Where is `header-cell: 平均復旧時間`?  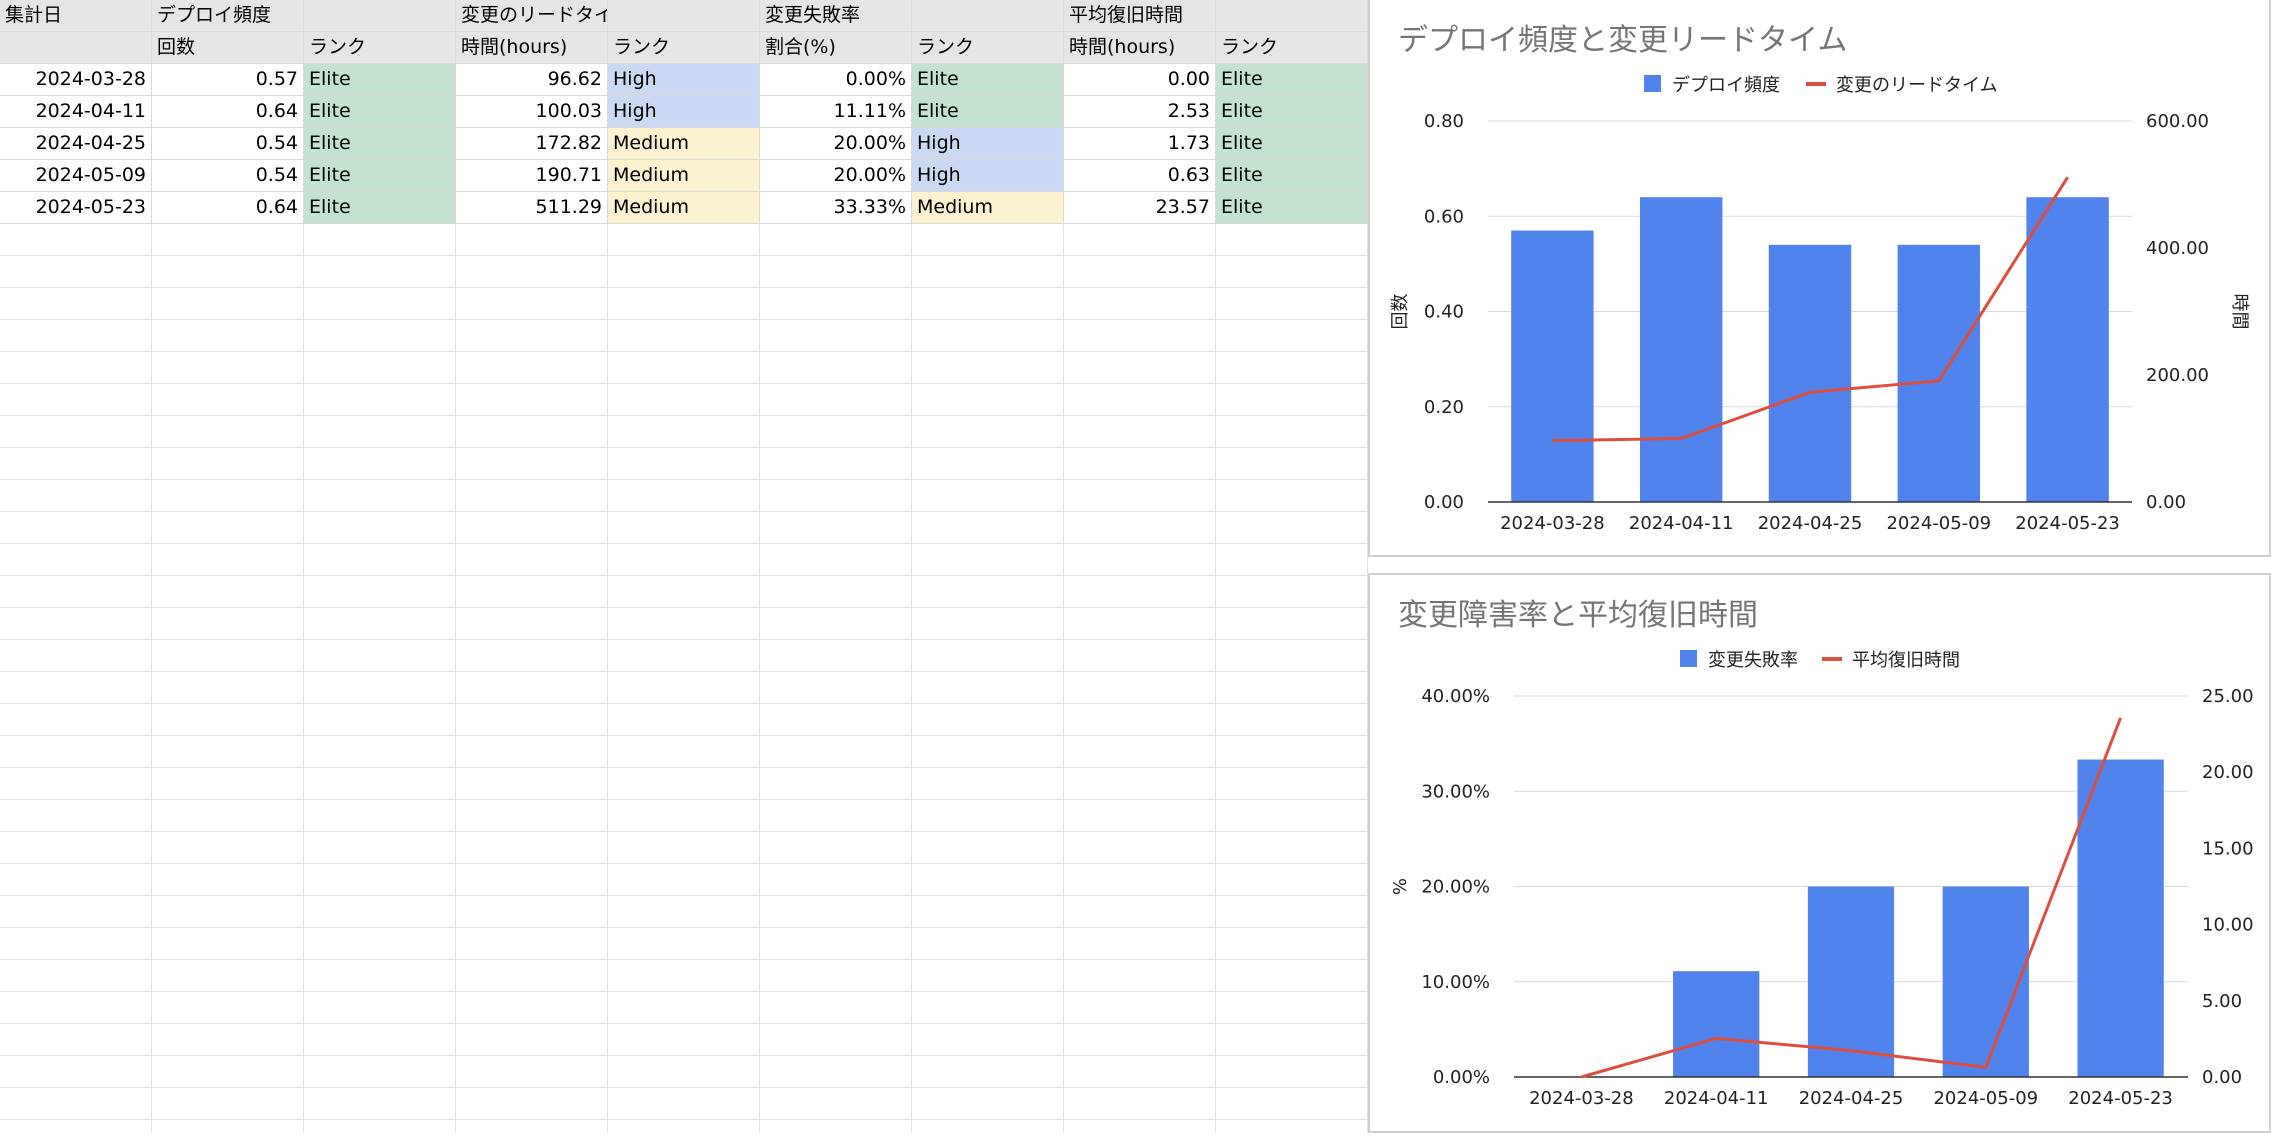 header-cell: 平均復旧時間 is located at coordinates (1140, 16).